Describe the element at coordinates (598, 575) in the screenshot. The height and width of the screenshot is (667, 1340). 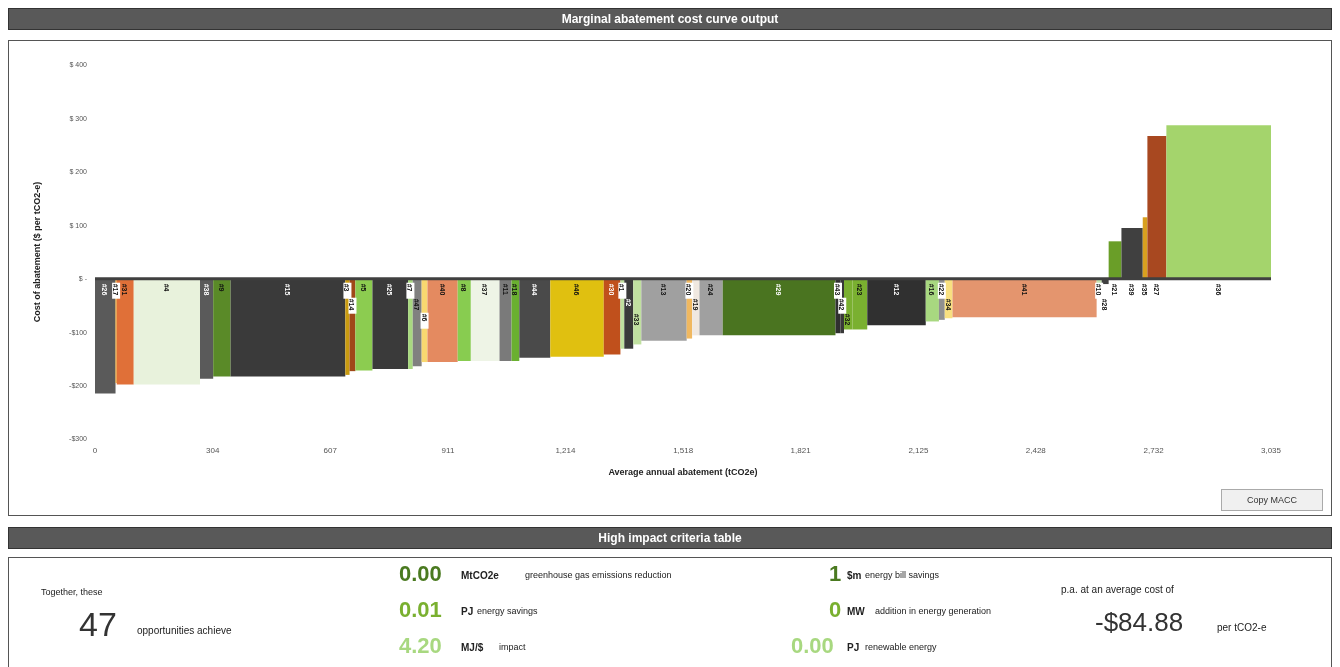
I see `text: greenhouse gas emissions reduction` at that location.